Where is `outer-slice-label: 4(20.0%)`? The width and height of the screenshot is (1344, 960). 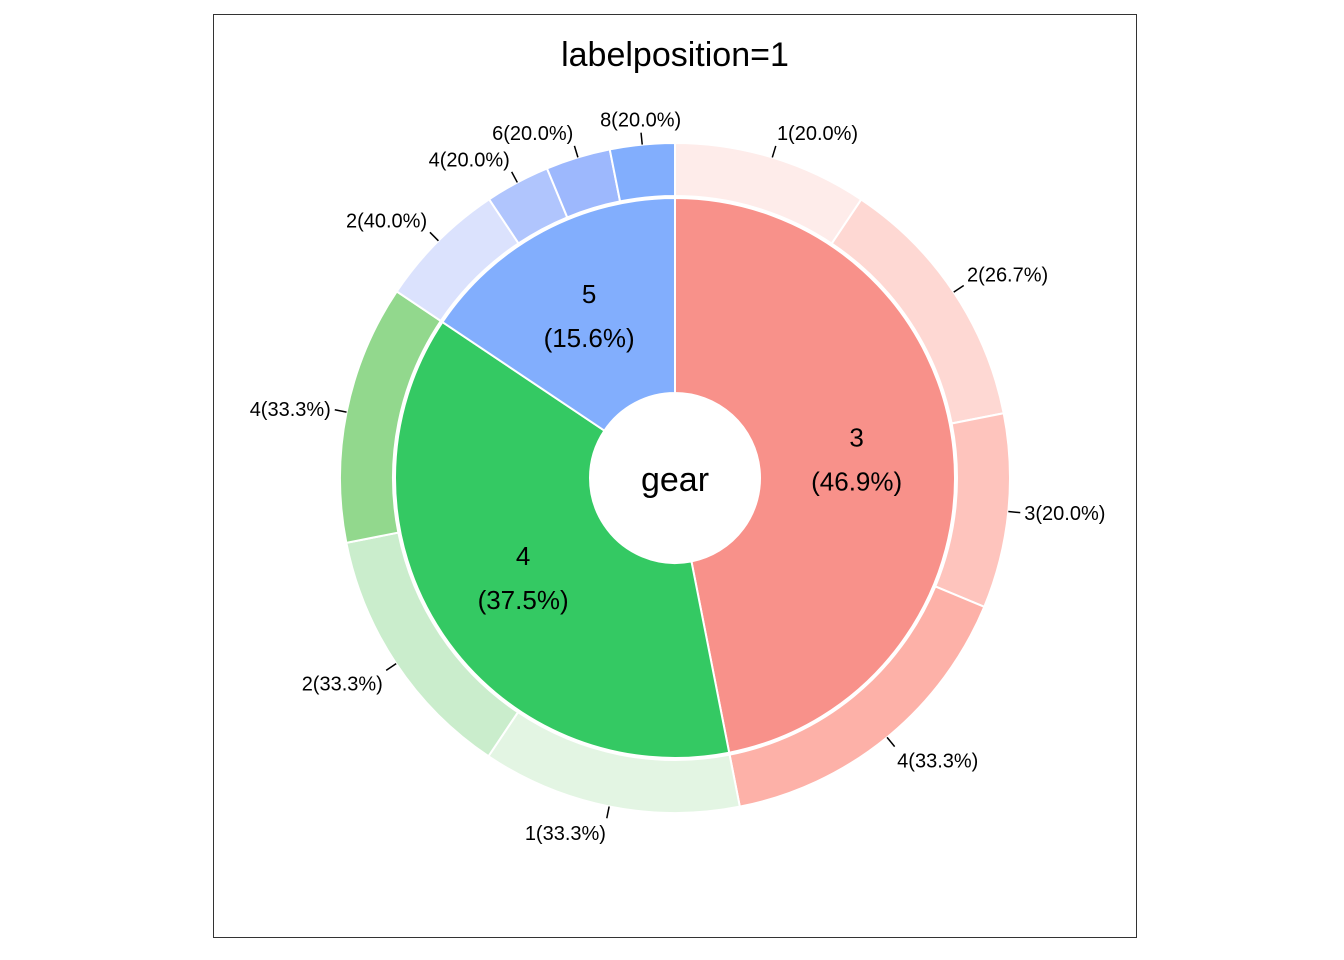 outer-slice-label: 4(20.0%) is located at coordinates (469, 160).